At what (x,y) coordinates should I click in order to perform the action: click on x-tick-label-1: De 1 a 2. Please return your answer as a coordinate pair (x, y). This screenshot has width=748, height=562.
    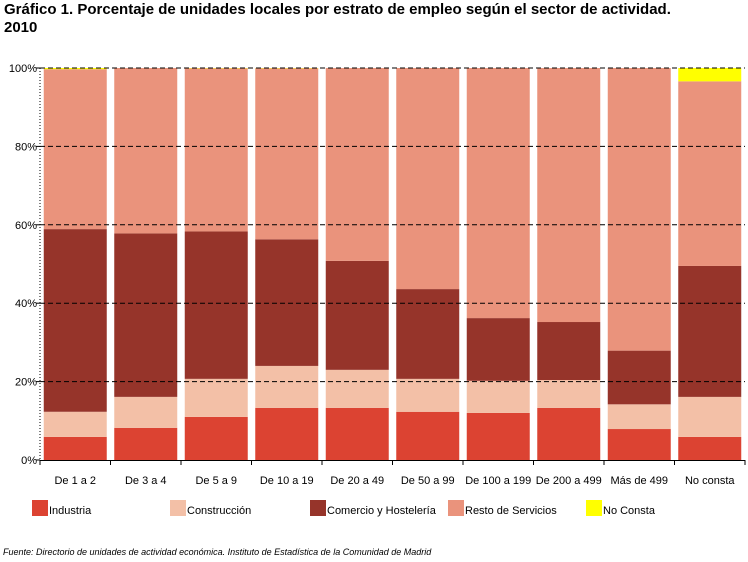
    Looking at the image, I should click on (75, 481).